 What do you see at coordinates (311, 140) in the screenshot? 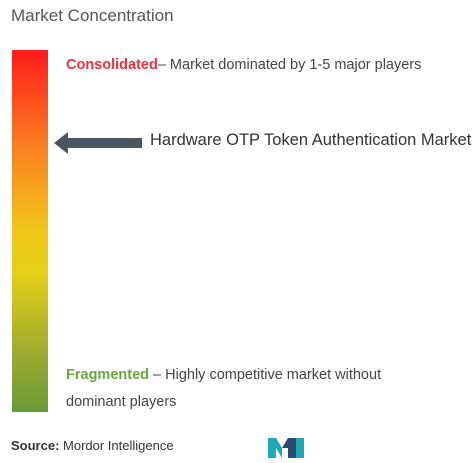
I see `market-name: Hardware OTP Token Authentication Market` at bounding box center [311, 140].